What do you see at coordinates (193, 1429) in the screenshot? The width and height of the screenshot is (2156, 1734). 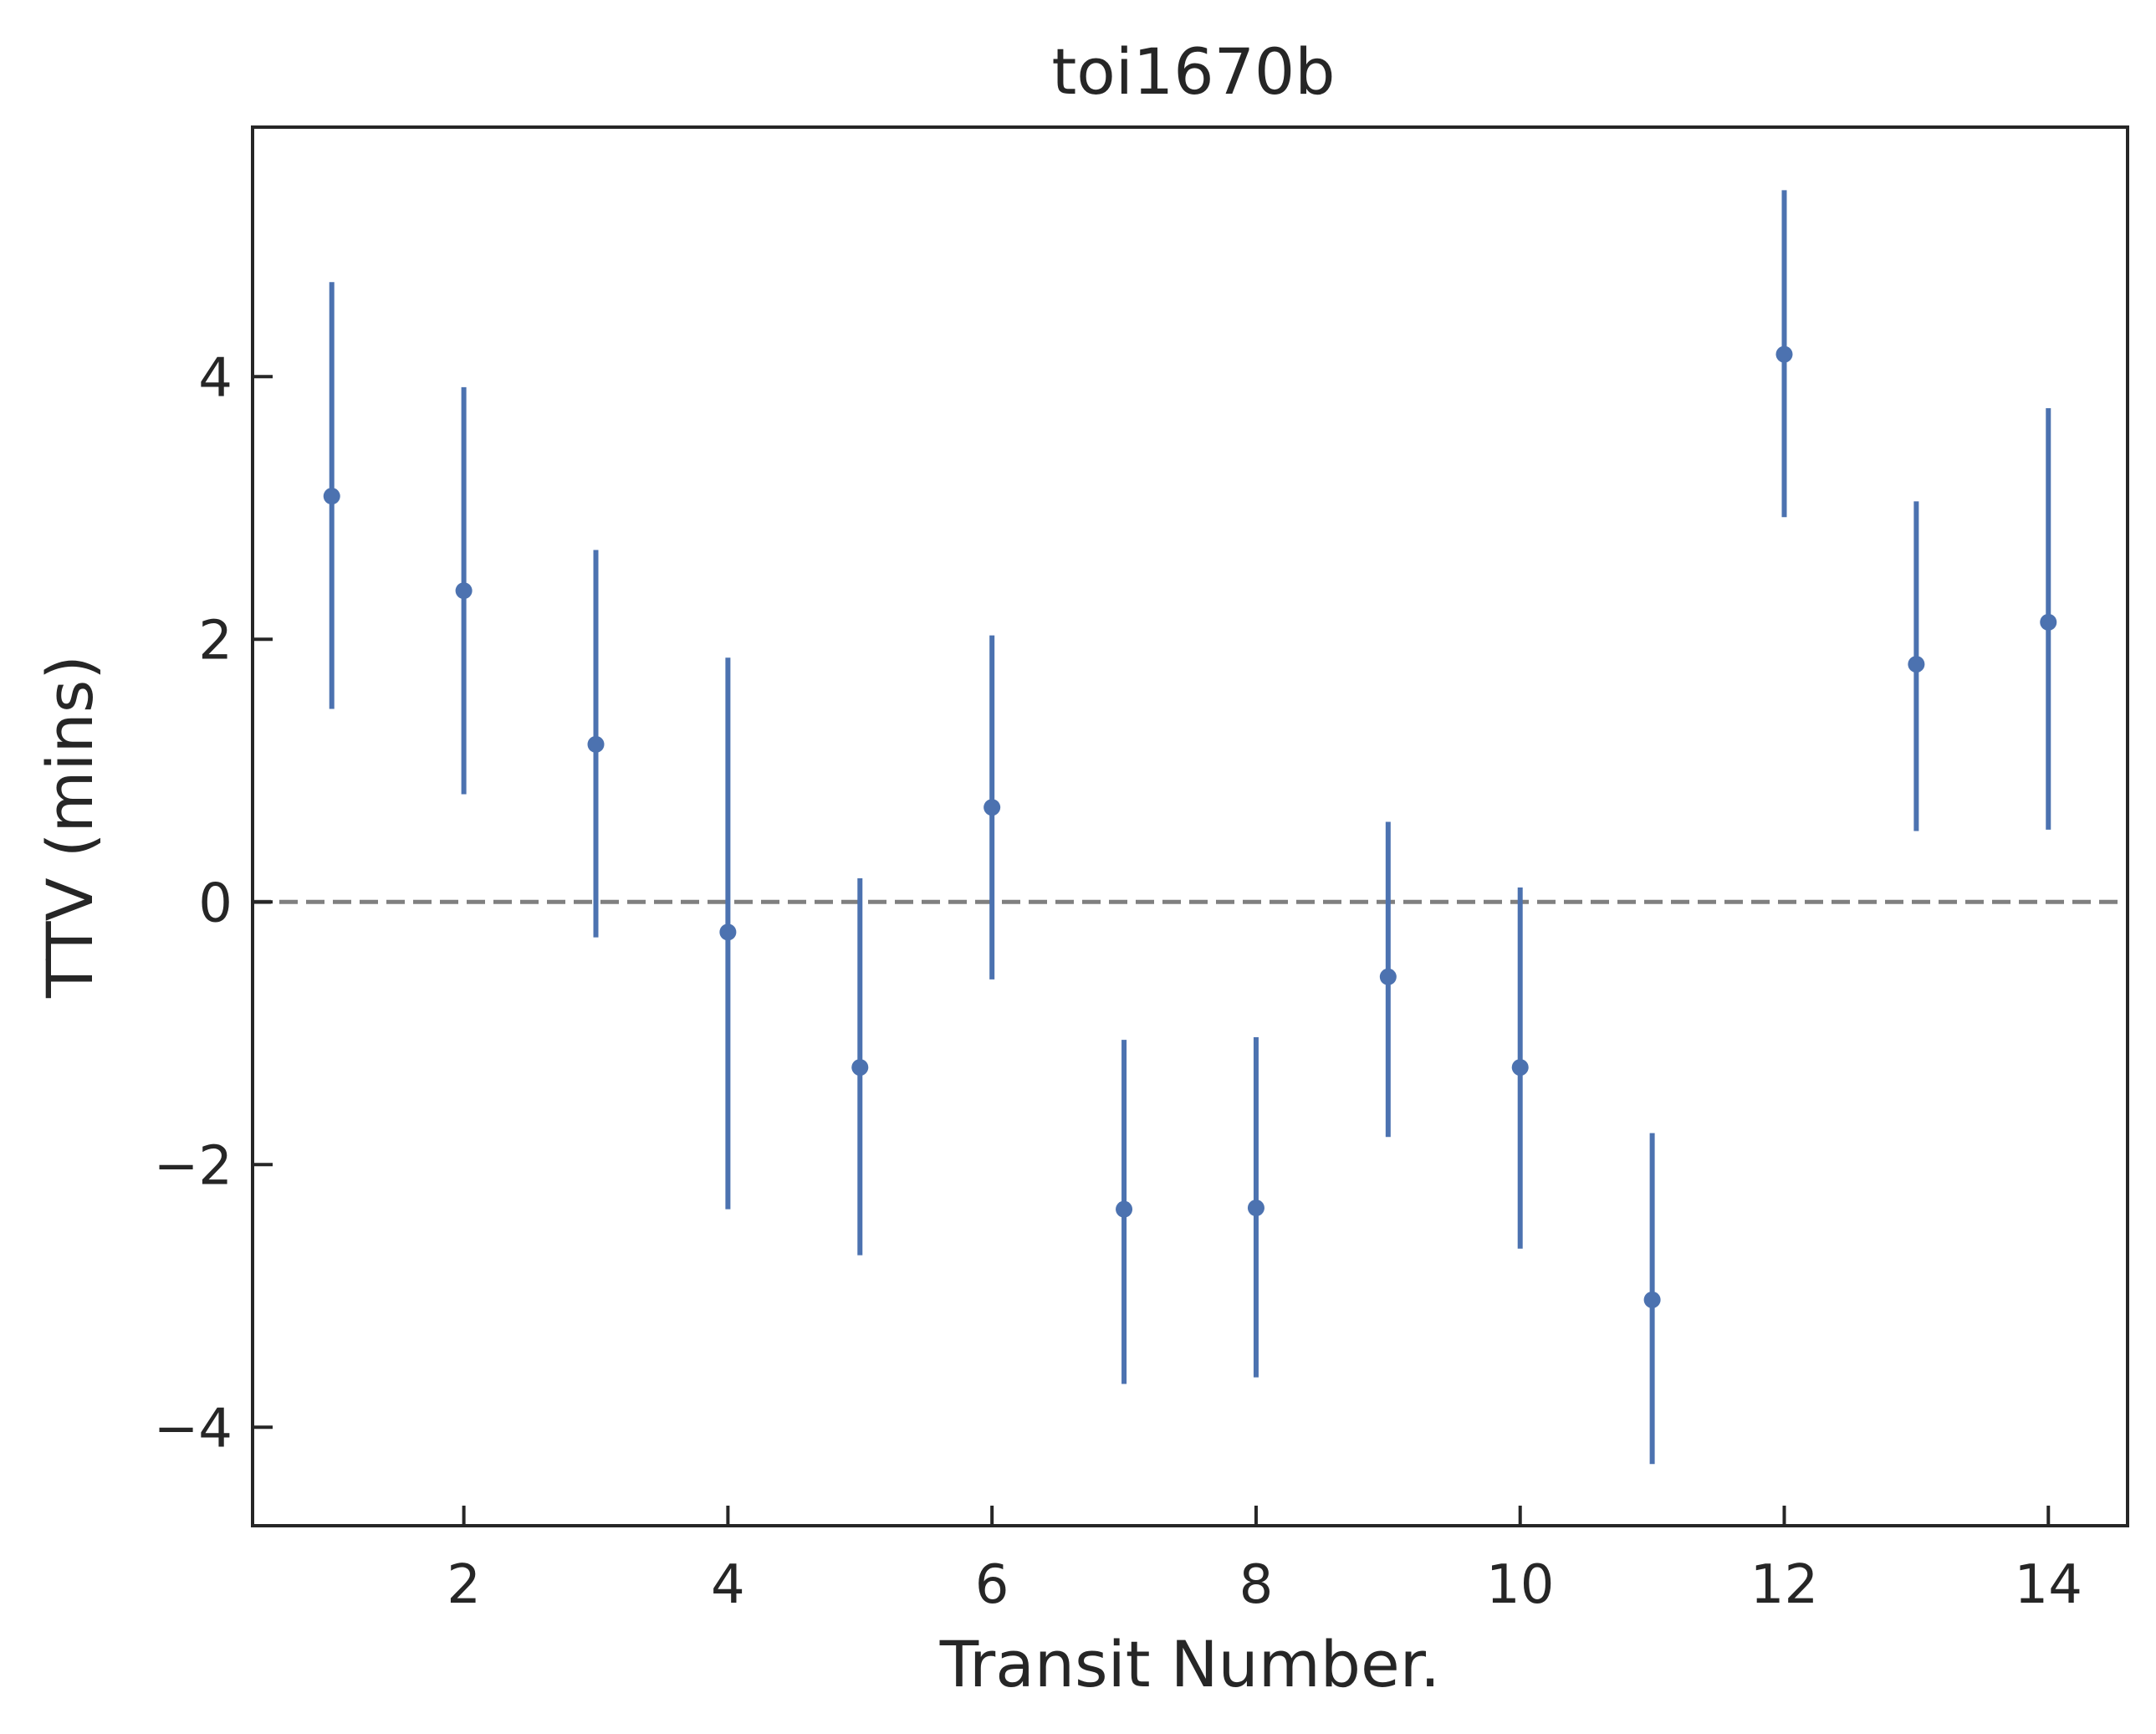 I see `y-tick-label: −4` at bounding box center [193, 1429].